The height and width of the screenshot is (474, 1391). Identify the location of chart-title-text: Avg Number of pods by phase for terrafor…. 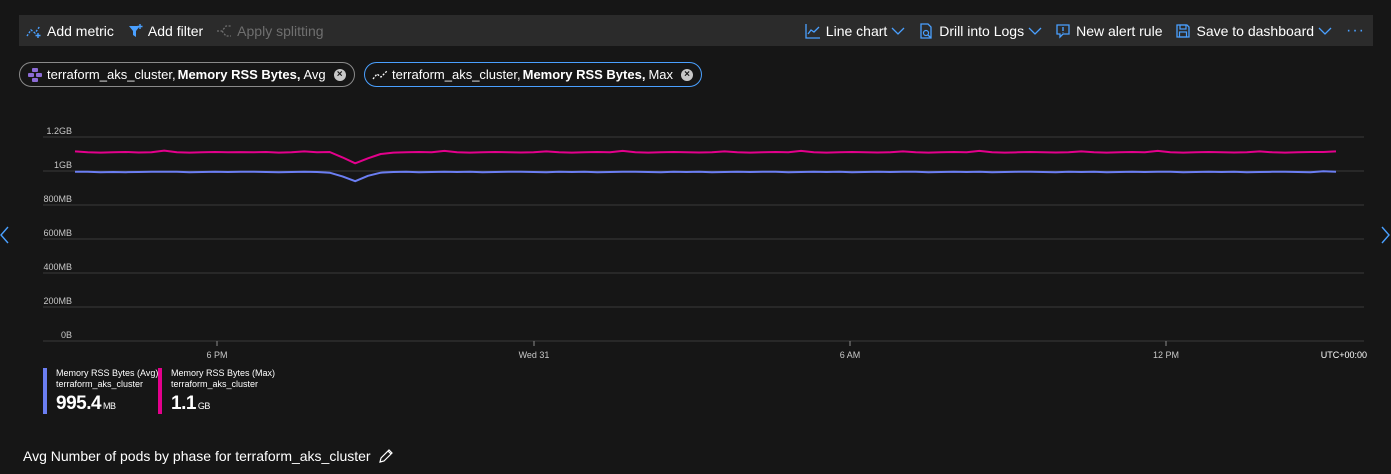
(197, 456).